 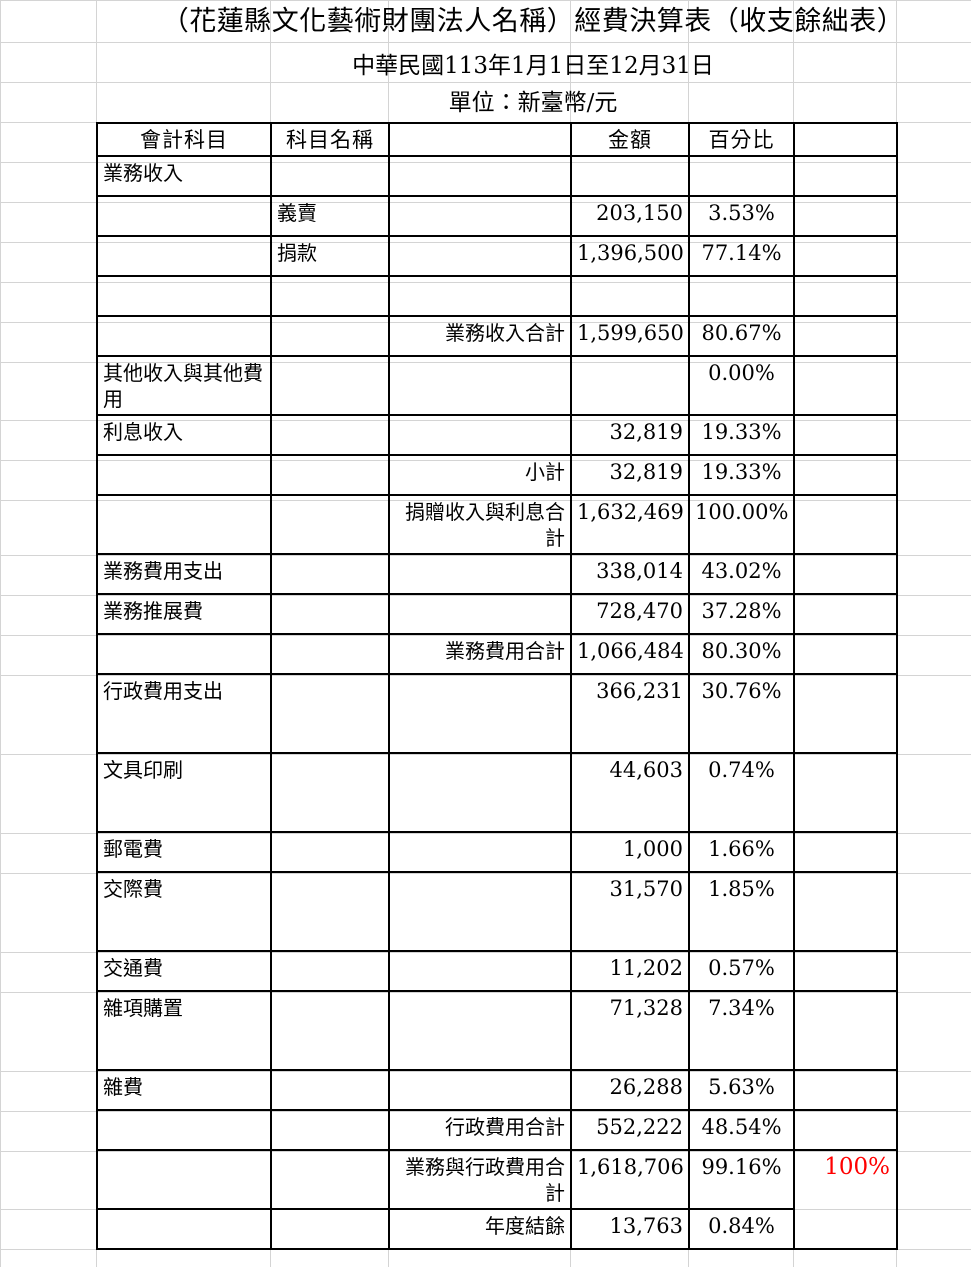 I want to click on cell-subject: 交際費, so click(x=184, y=911).